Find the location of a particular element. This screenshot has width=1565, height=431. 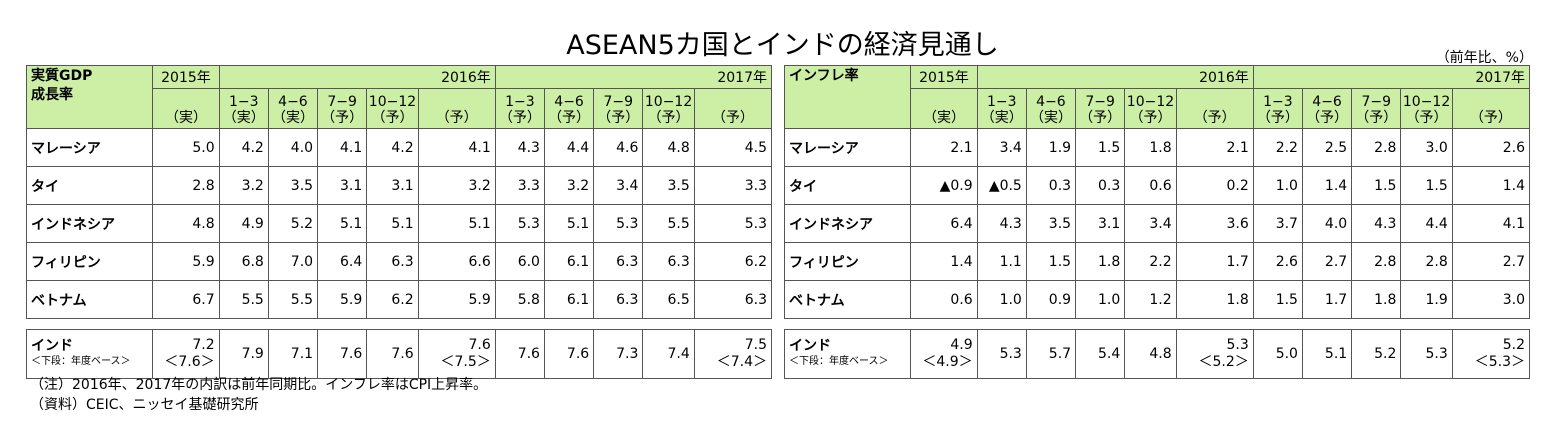

value-cell: 5.5 is located at coordinates (293, 299).